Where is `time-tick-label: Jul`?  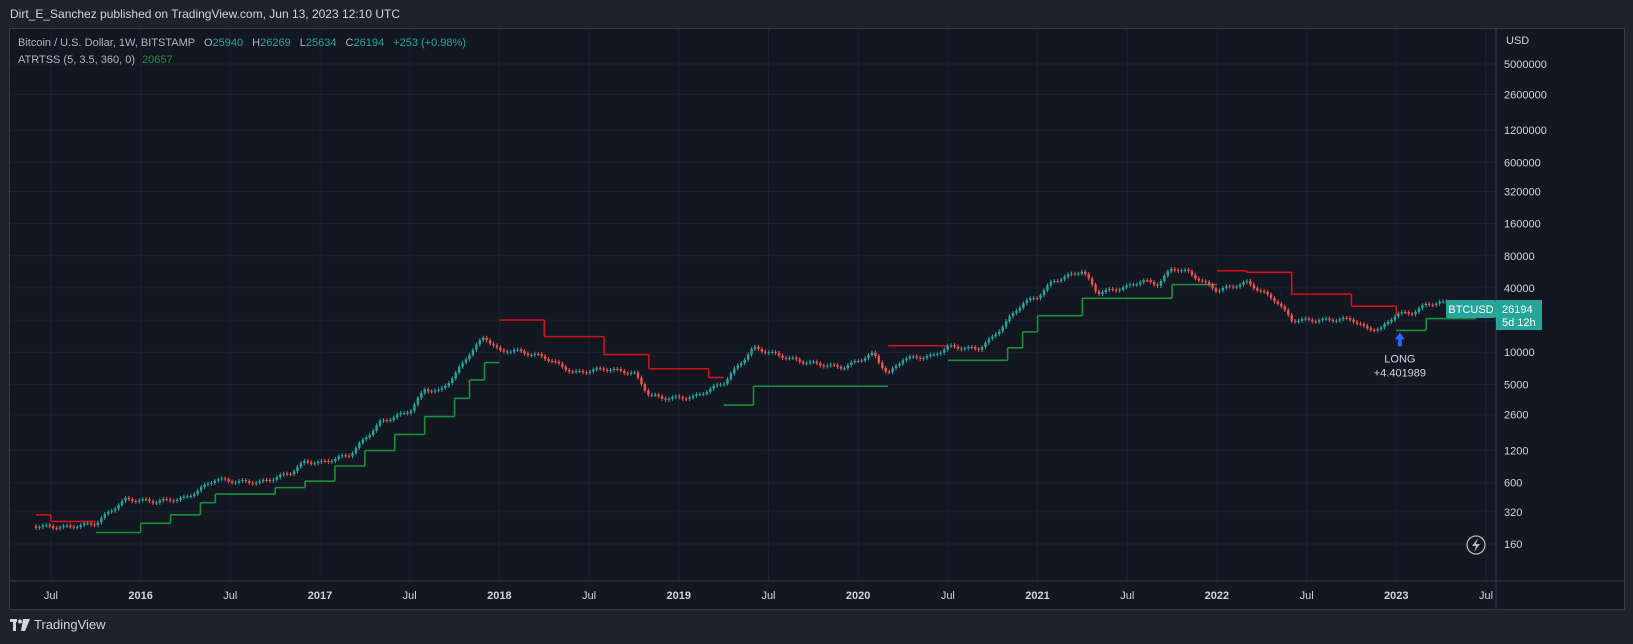 time-tick-label: Jul is located at coordinates (948, 596).